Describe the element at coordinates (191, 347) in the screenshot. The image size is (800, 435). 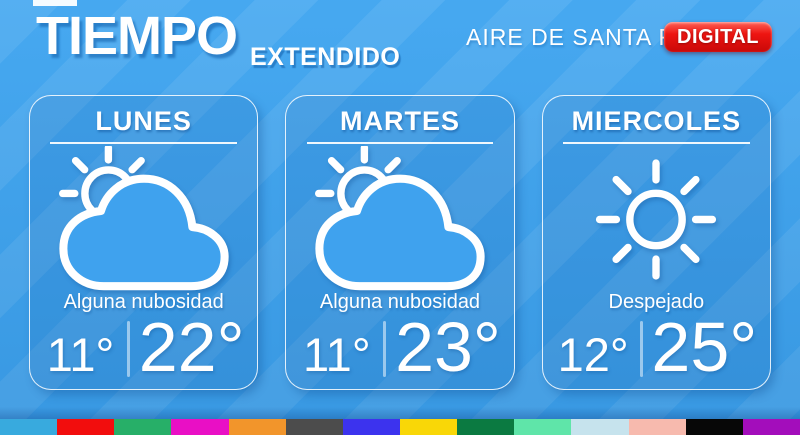
I see `temp-max: 22°` at that location.